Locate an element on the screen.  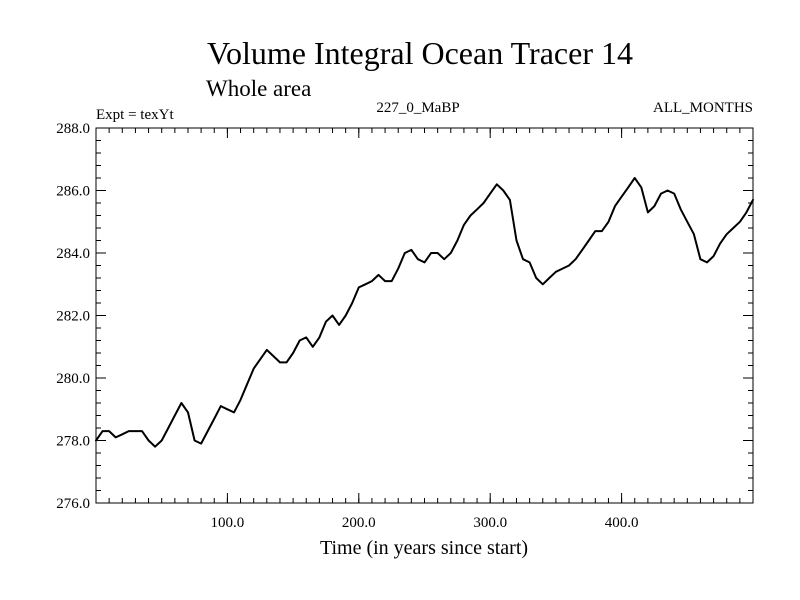
months-label: ALL_MONTHS is located at coordinates (703, 108).